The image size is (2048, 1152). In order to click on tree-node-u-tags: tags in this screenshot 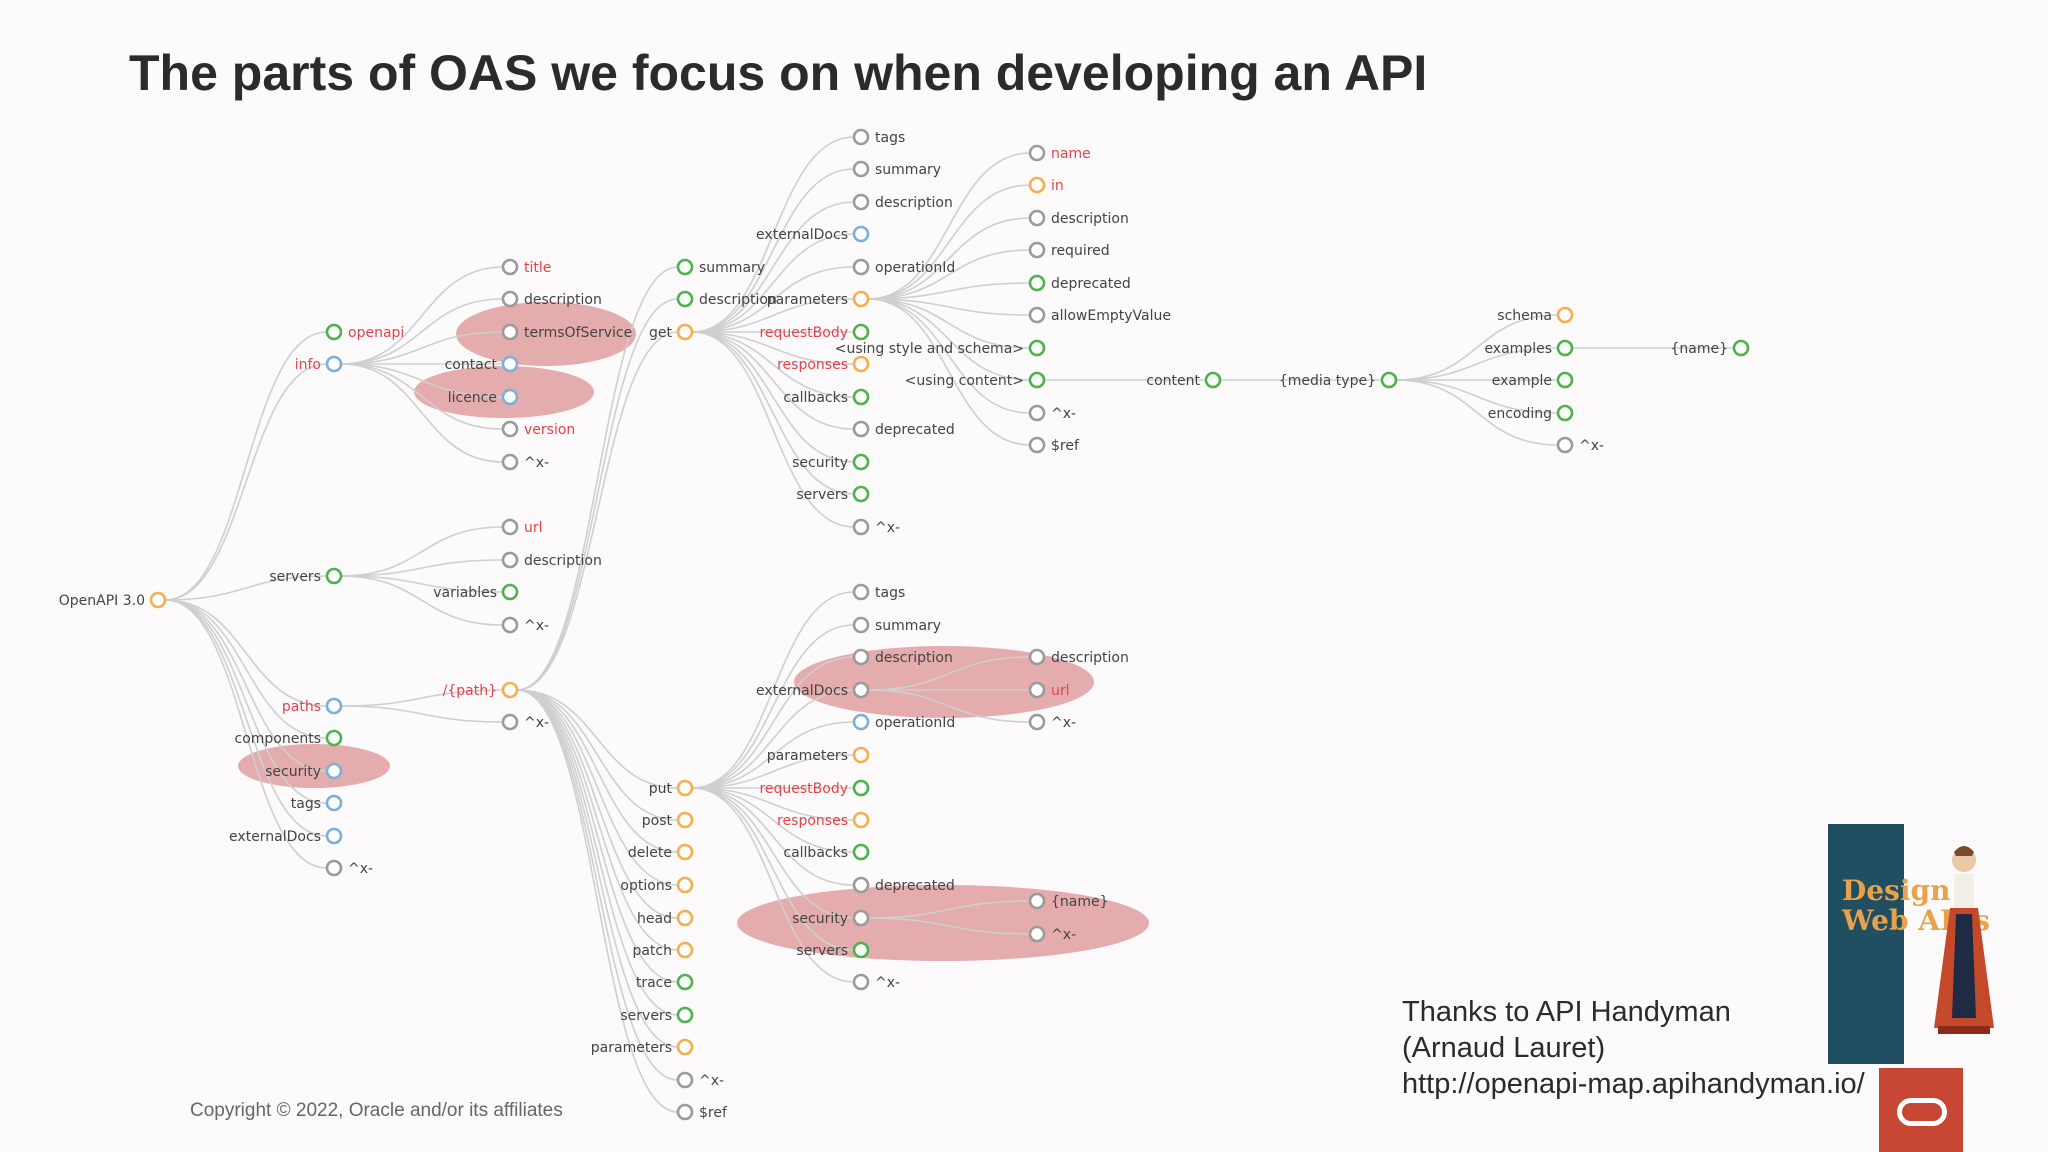, I will do `click(878, 592)`.